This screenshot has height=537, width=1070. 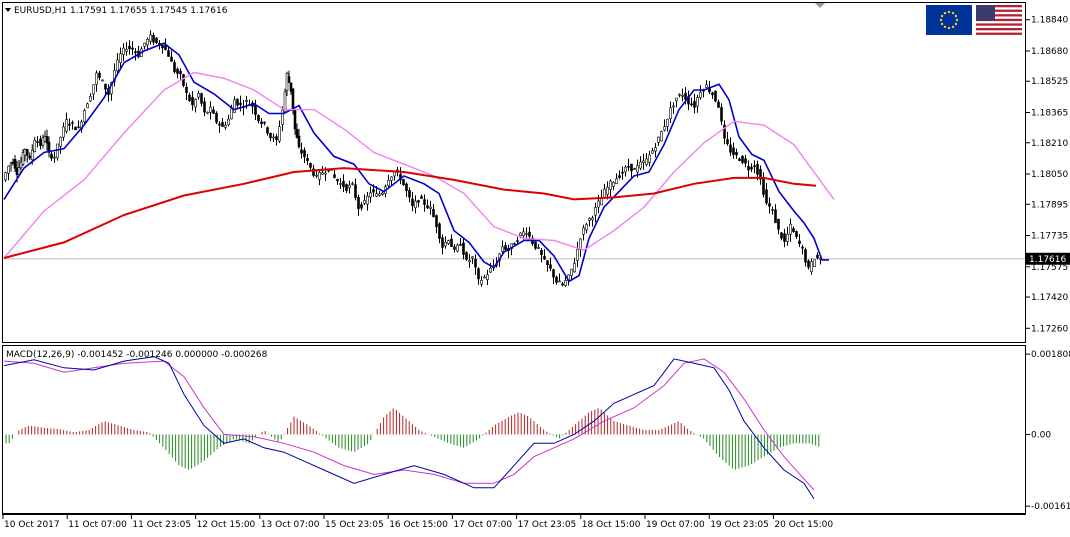 I want to click on us-flag-icon, so click(x=999, y=20).